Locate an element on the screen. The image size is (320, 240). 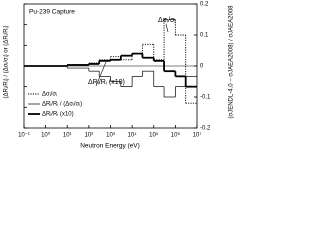
x-tick-label: 10⁶ is located at coordinates (176, 135).